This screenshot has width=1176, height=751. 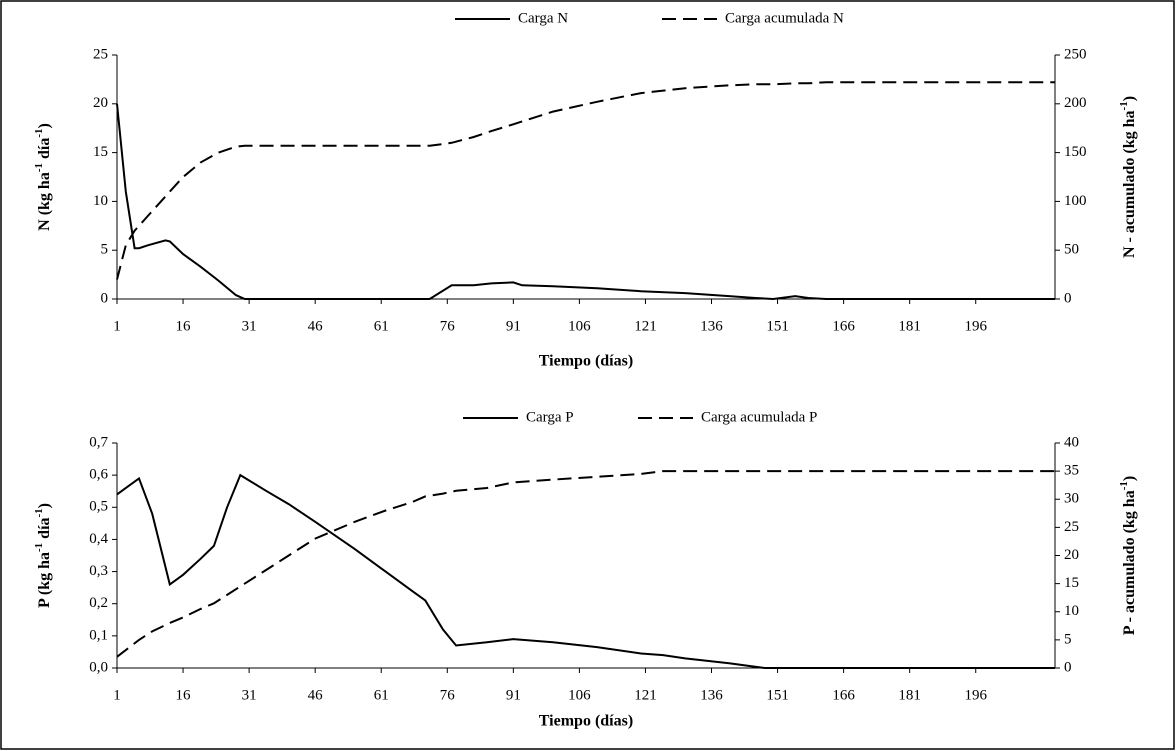 I want to click on y2-tick-label: 40, so click(x=1071, y=442).